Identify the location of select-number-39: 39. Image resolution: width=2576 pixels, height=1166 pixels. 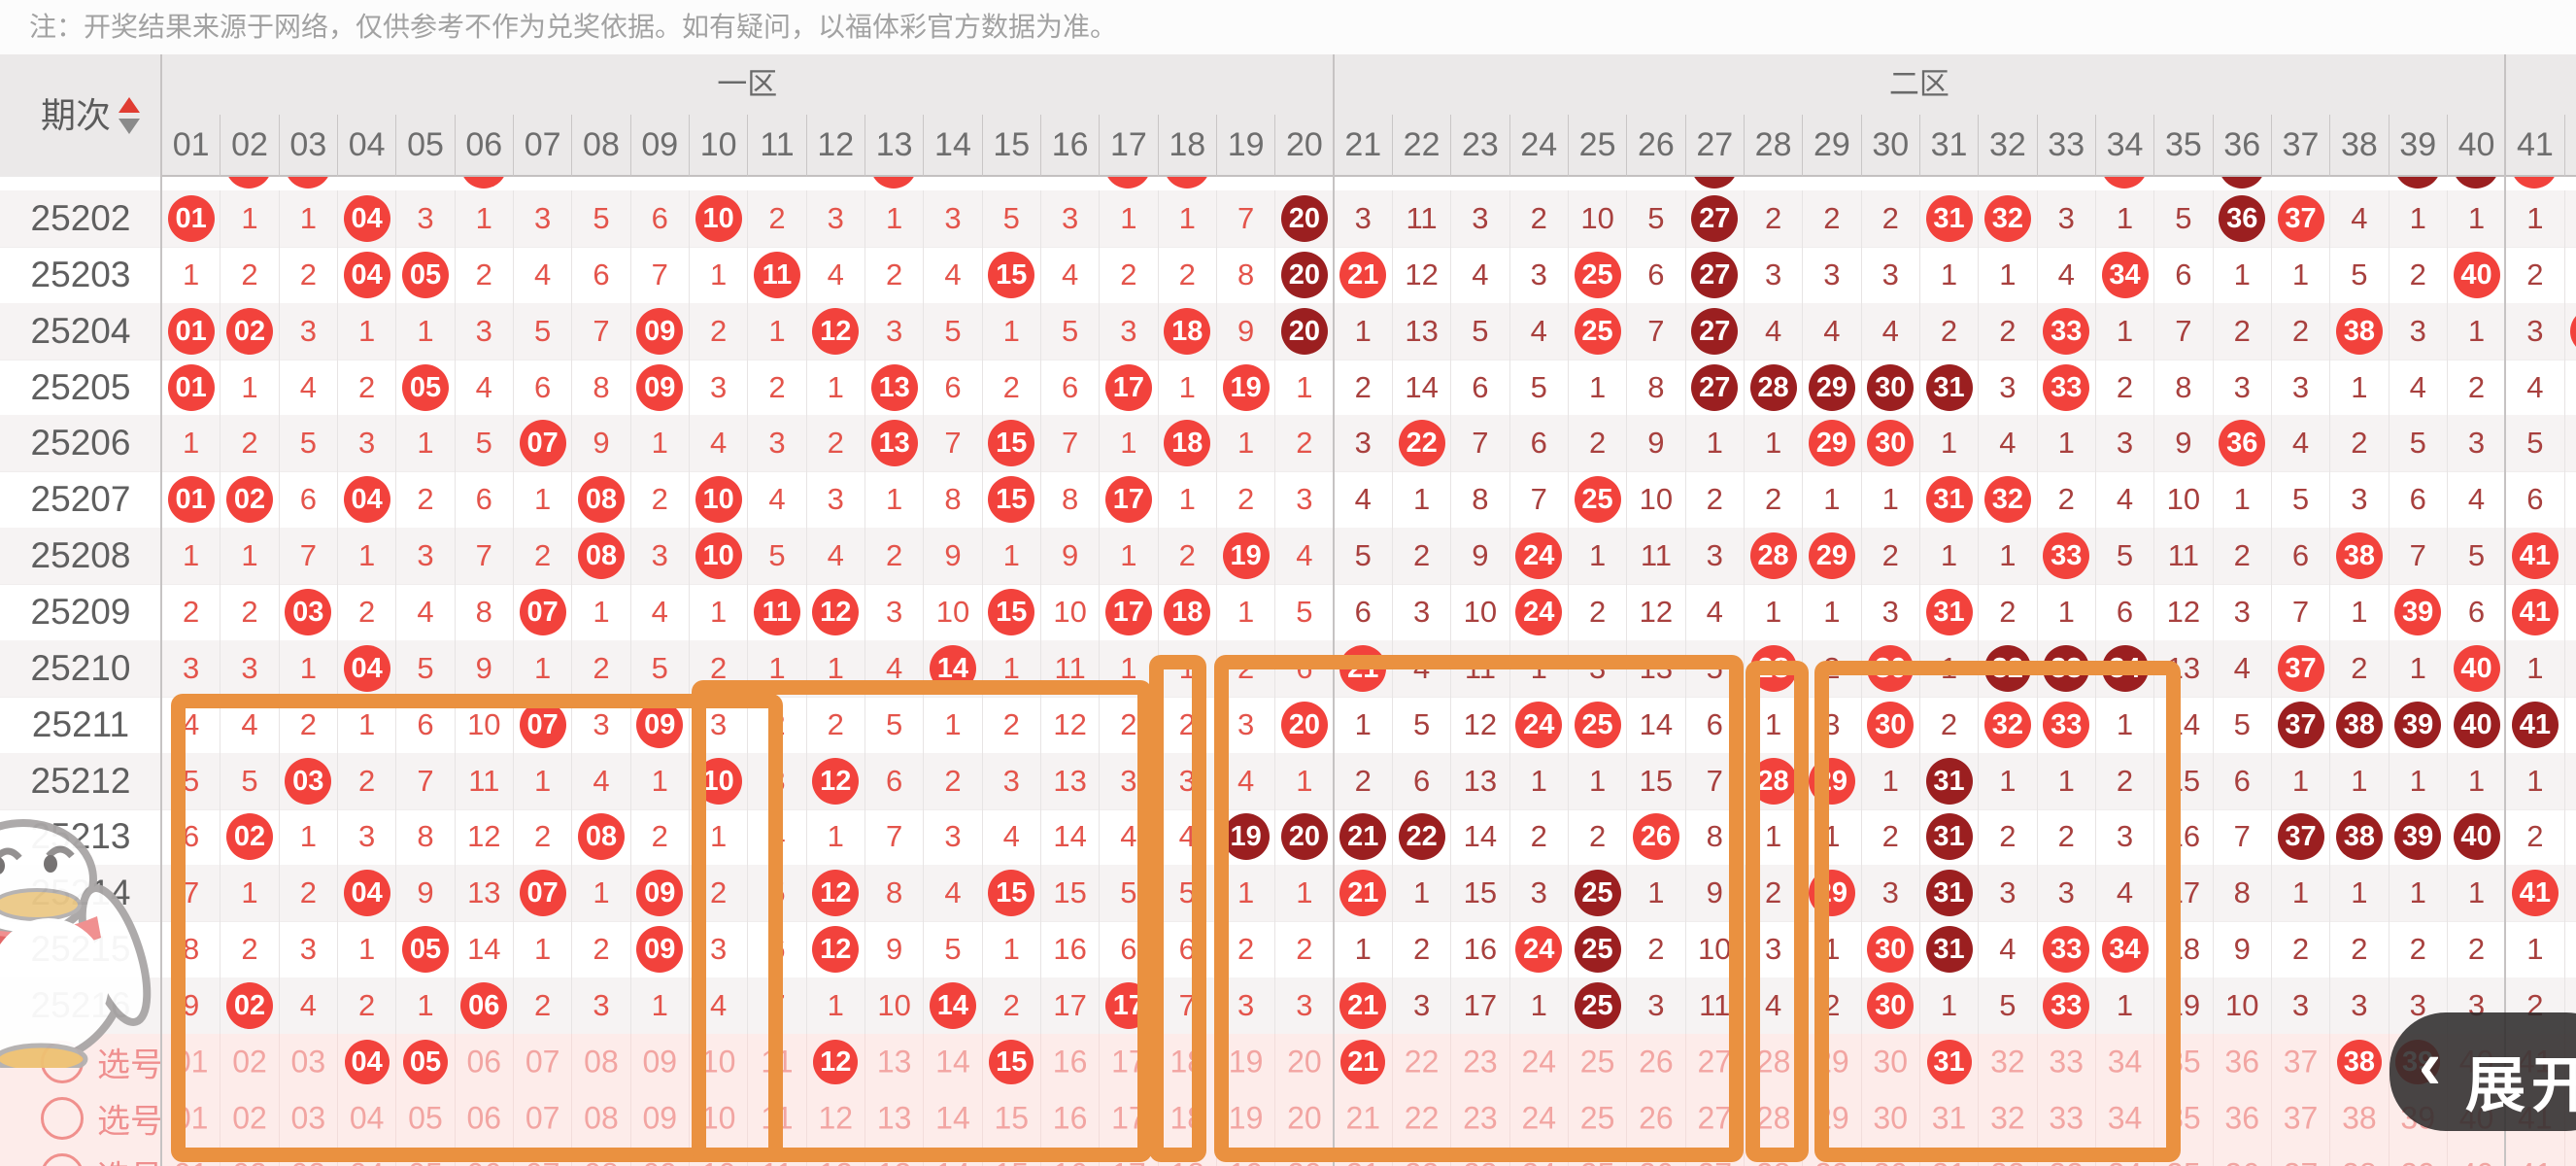
(2417, 1156).